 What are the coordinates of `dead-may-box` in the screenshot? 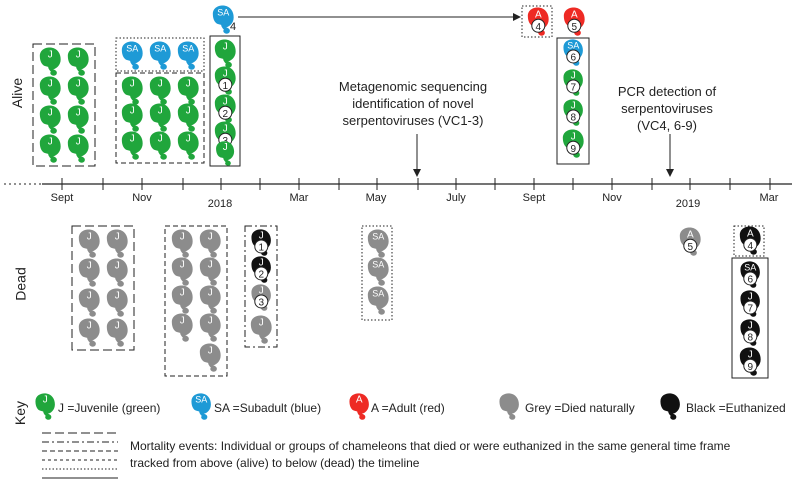 It's located at (377, 273).